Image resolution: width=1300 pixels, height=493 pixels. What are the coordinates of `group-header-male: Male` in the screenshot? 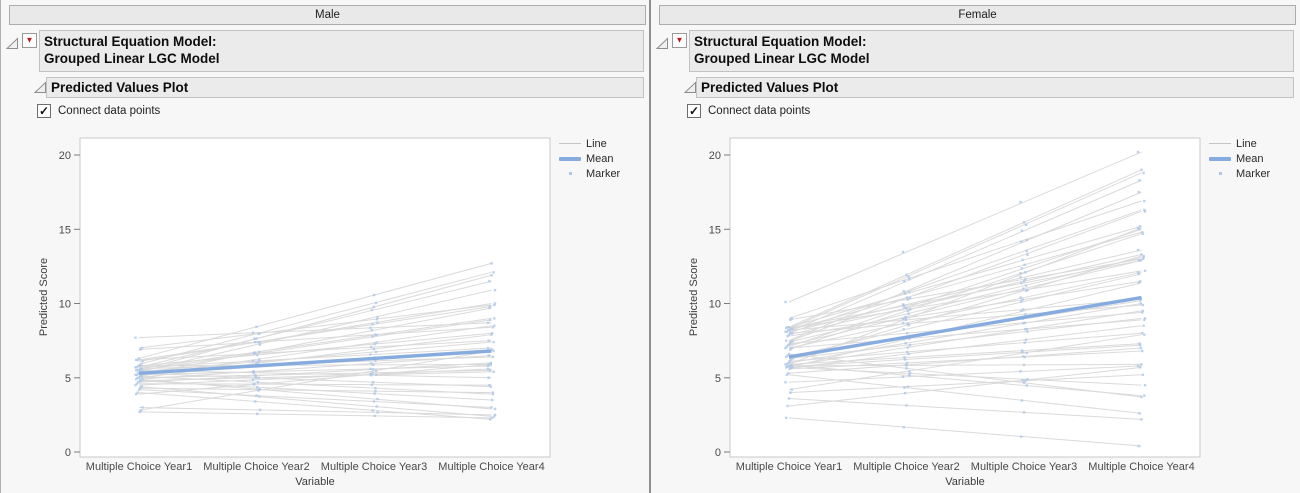 It's located at (327, 15).